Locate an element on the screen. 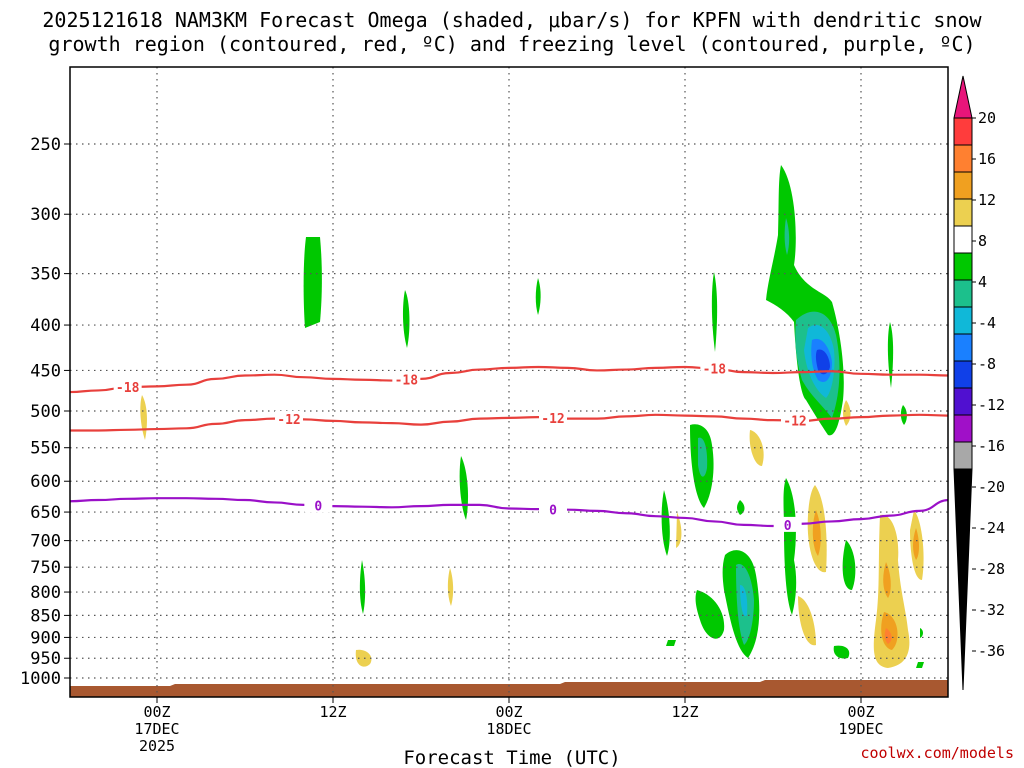  colorbar-bottom-arrow is located at coordinates (963, 579).